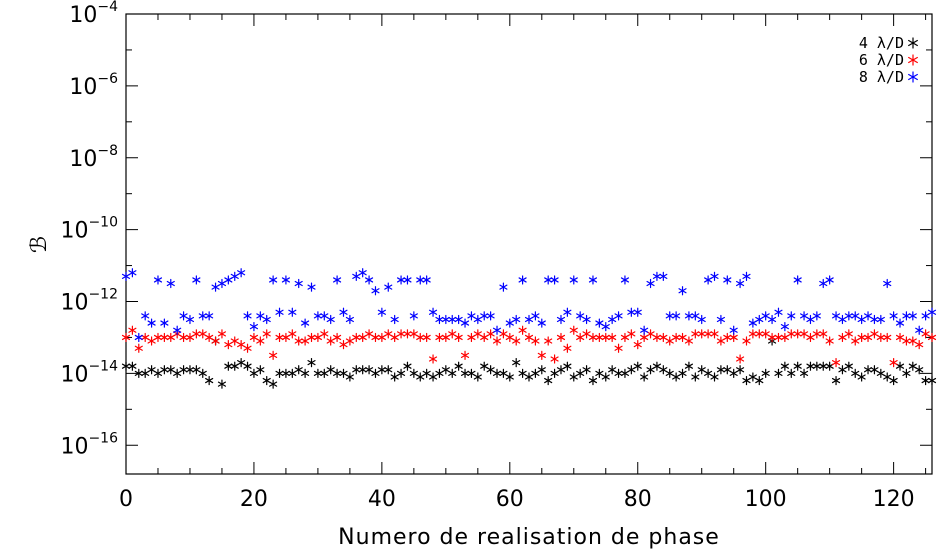  I want to click on legend-marker, so click(913, 43).